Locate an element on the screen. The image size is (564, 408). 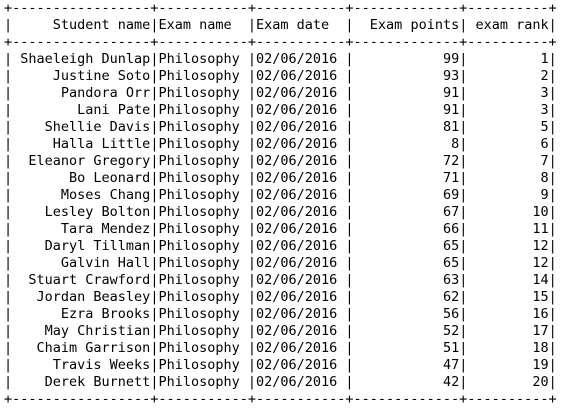
cell-student-name: Tara Mendez is located at coordinates (81, 229).